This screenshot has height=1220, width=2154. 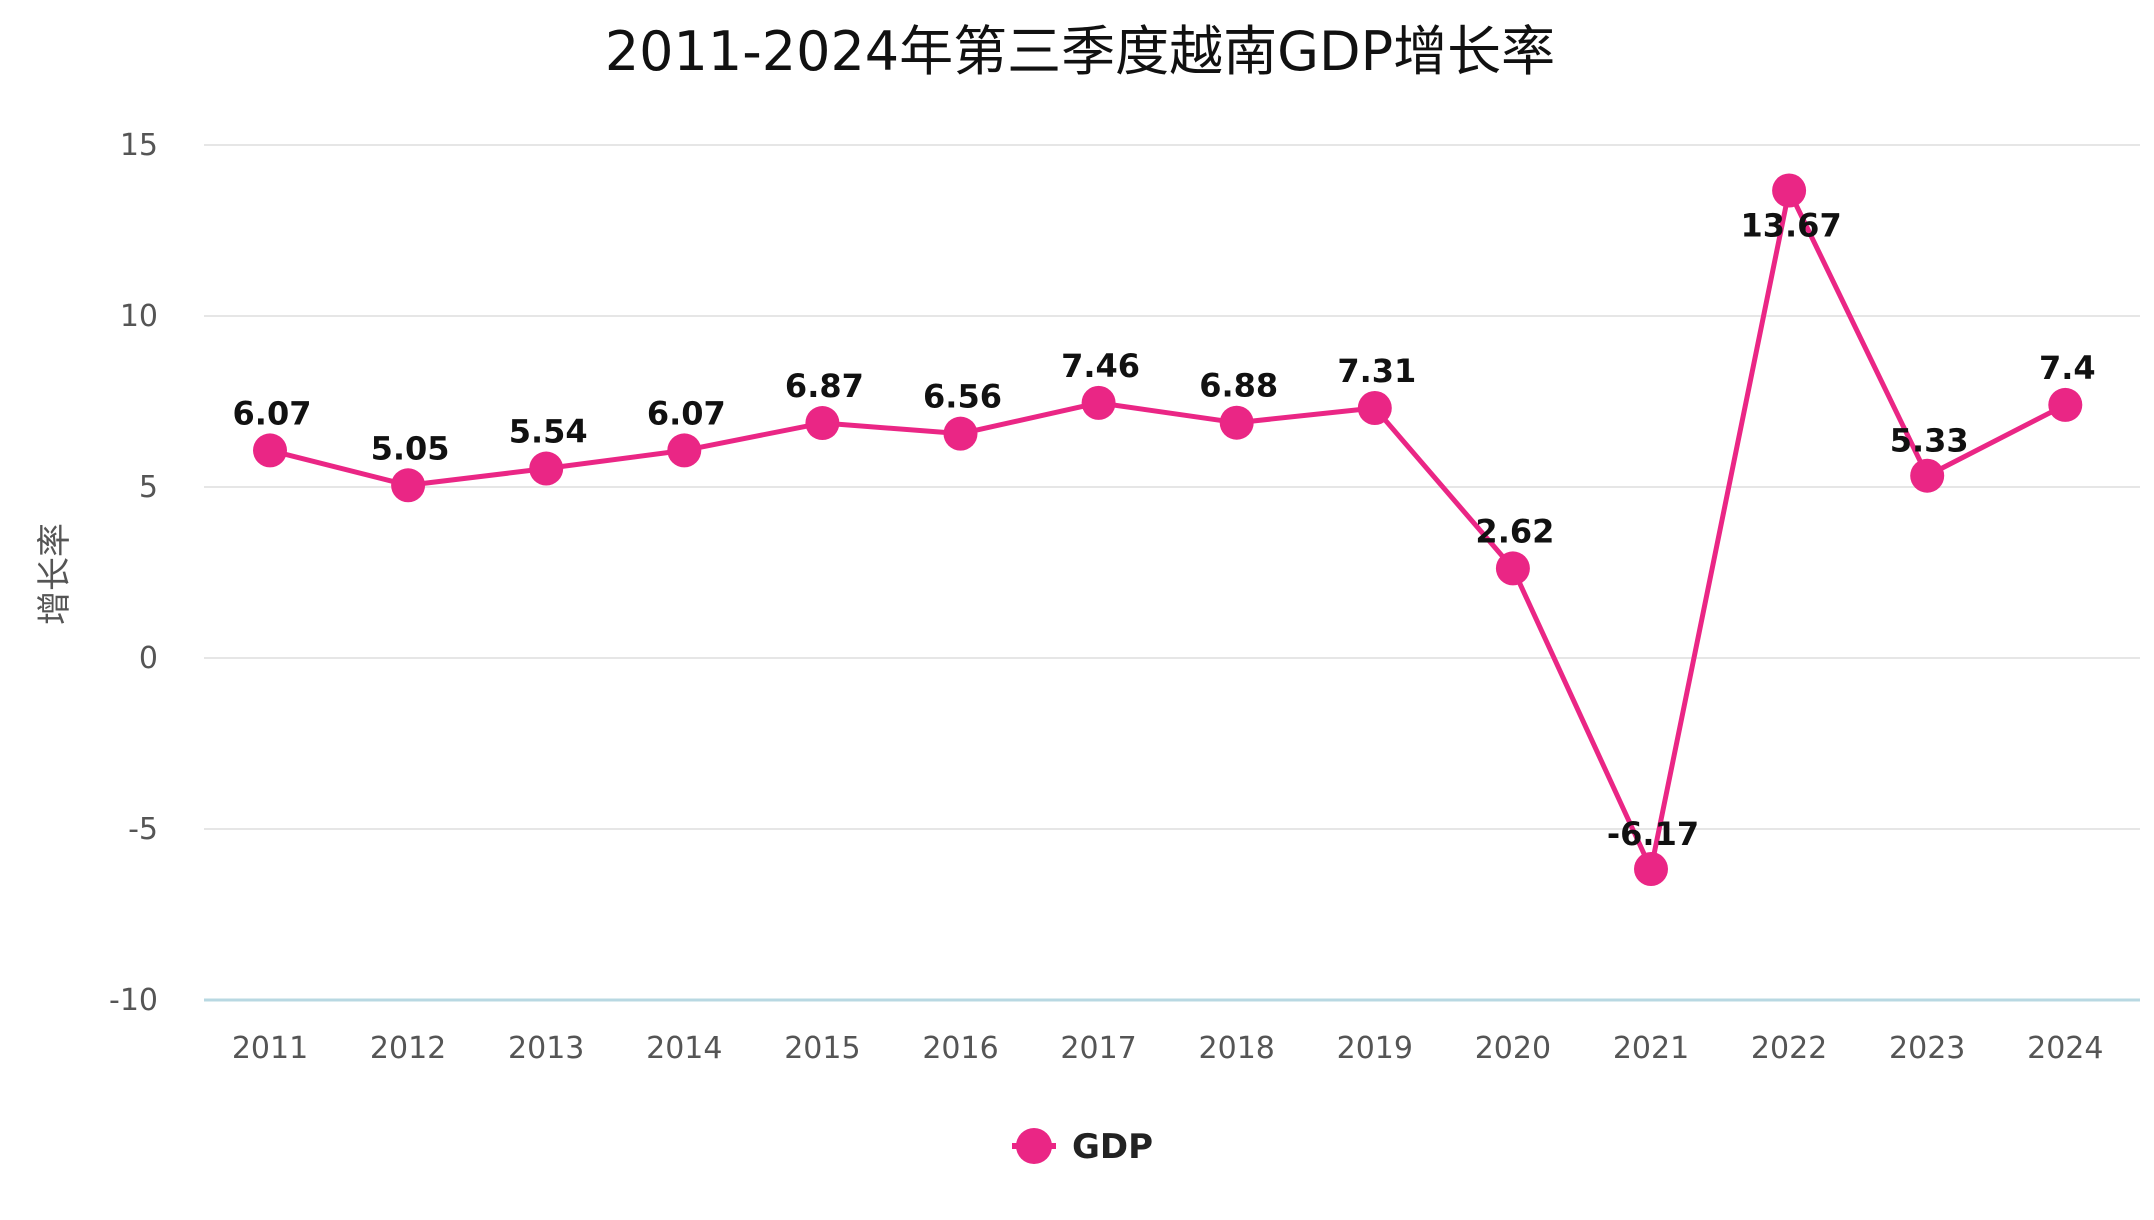 I want to click on data-label: 6.87, so click(x=824, y=386).